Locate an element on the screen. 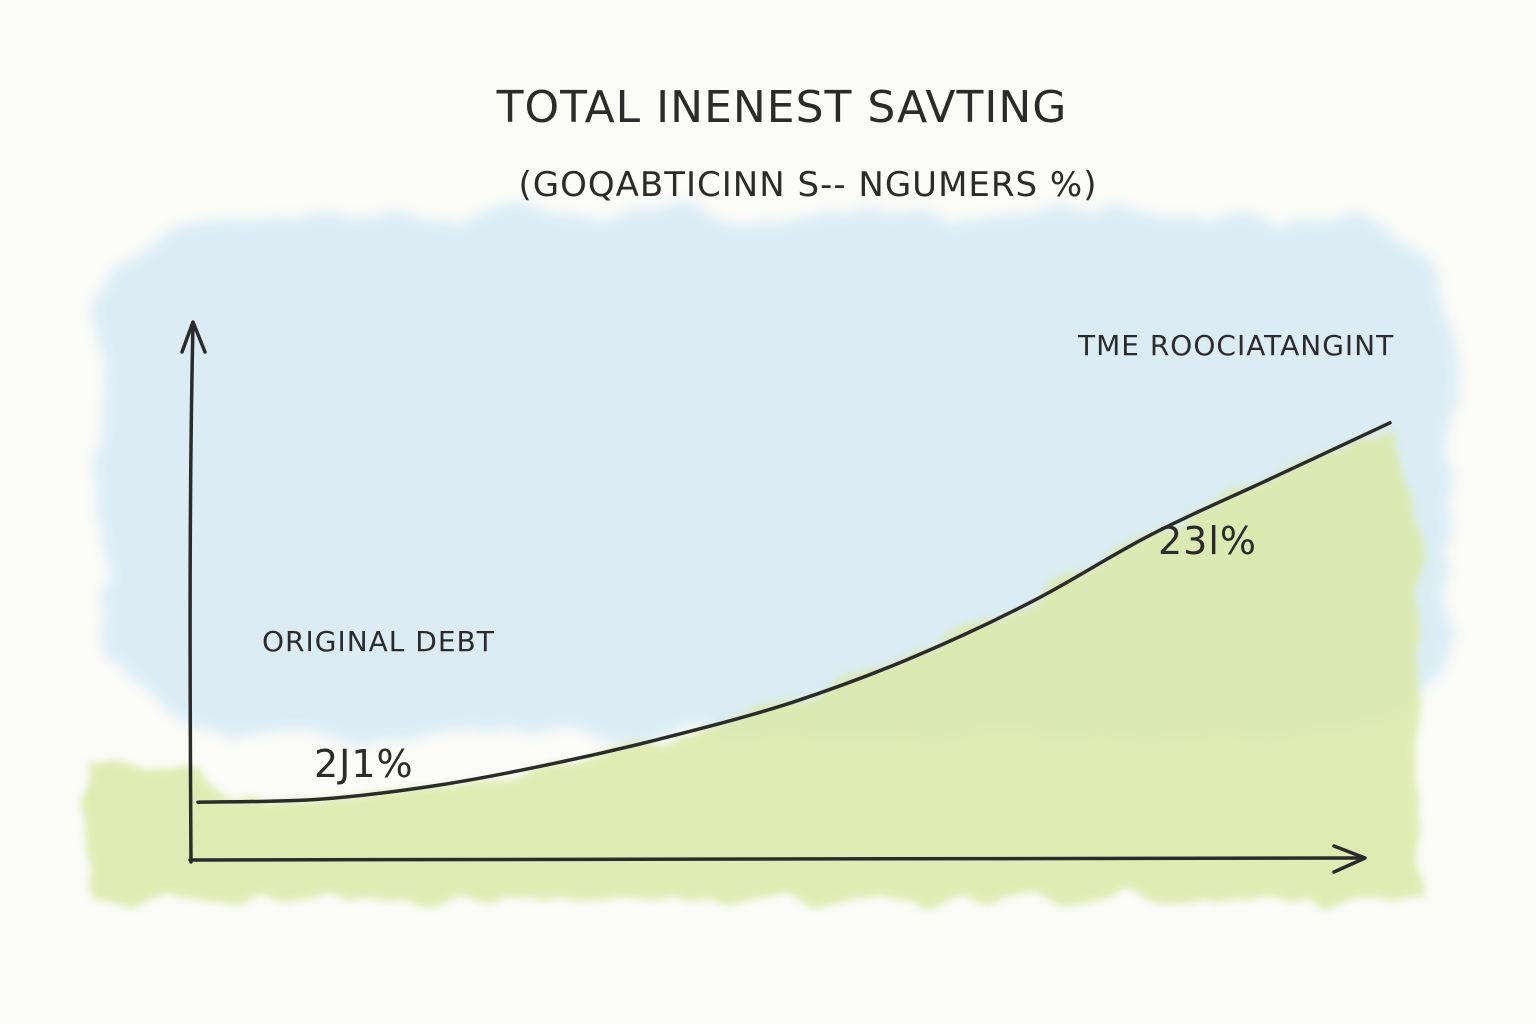  original-debt-label: ORIGINAL DEBT is located at coordinates (378, 641).